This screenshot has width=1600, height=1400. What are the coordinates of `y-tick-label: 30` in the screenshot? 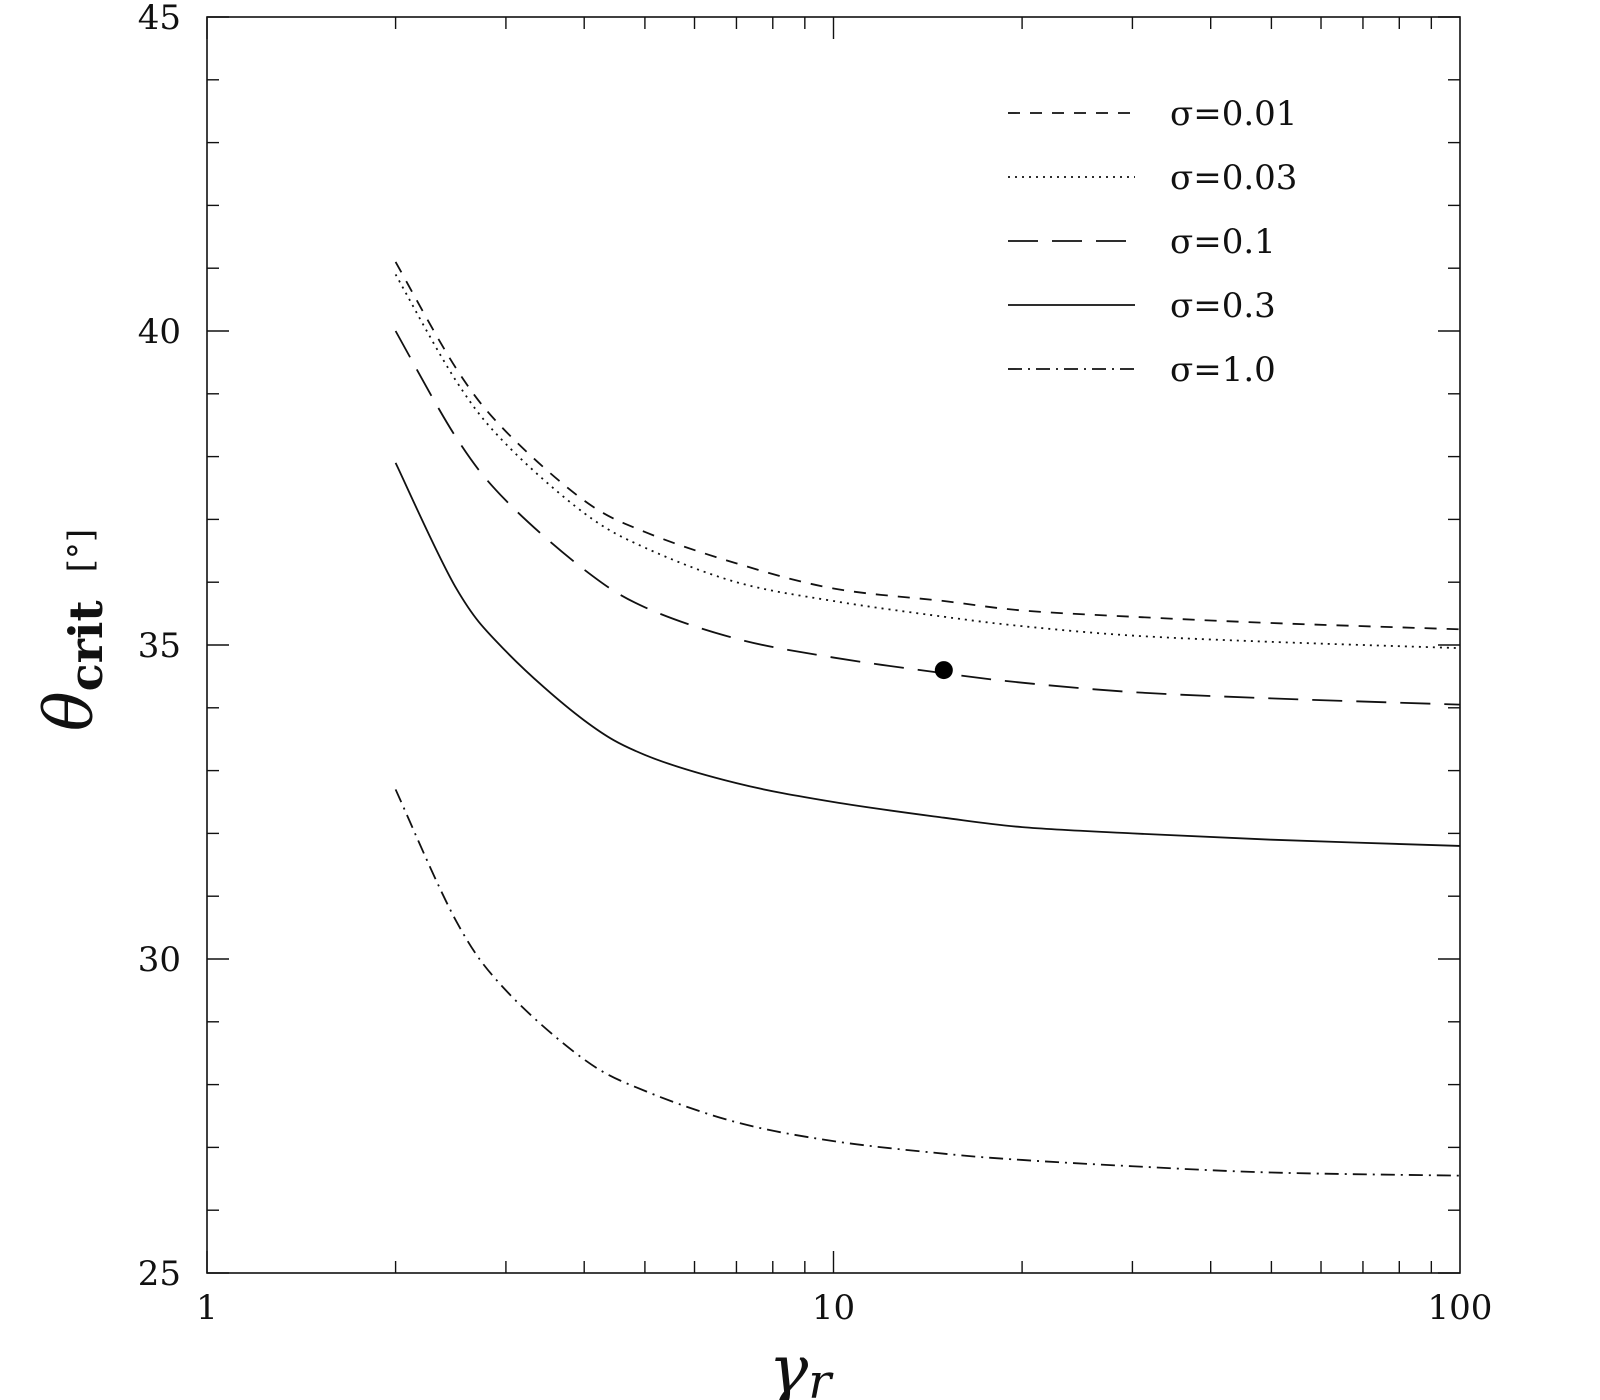 It's located at (159, 960).